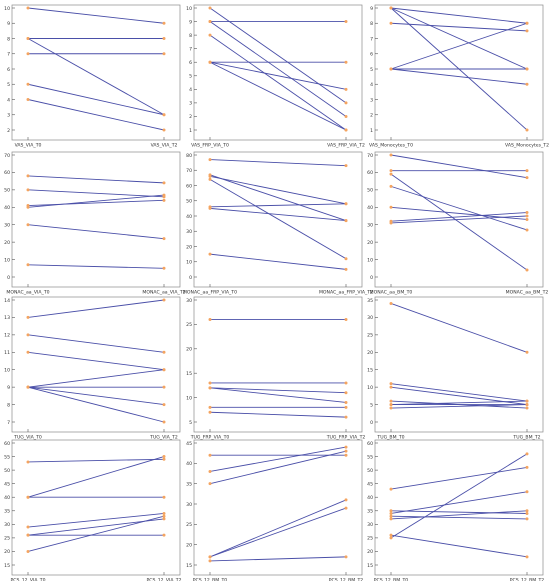 This screenshot has width=550, height=581. What do you see at coordinates (8, 116) in the screenshot?
I see `y-tick-label: 3` at bounding box center [8, 116].